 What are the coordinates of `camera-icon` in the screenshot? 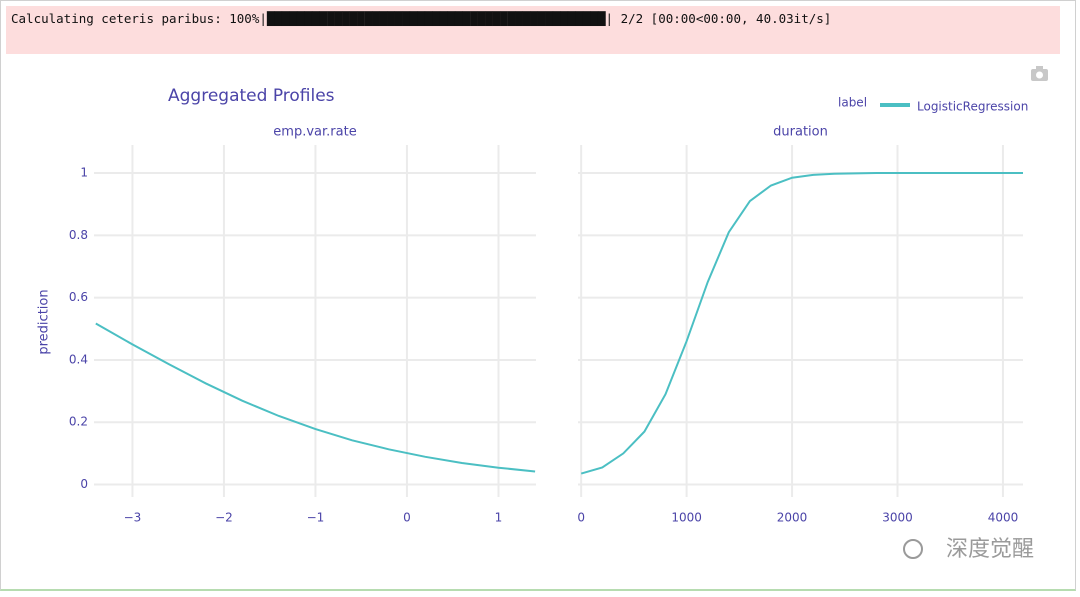 It's located at (1039, 73).